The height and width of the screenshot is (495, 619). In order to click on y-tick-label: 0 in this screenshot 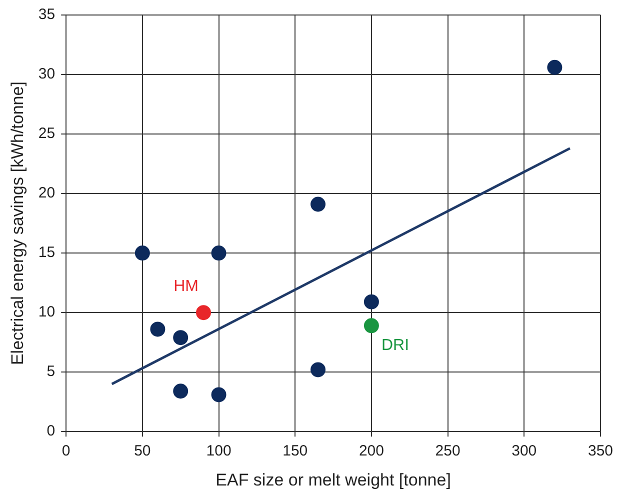, I will do `click(51, 431)`.